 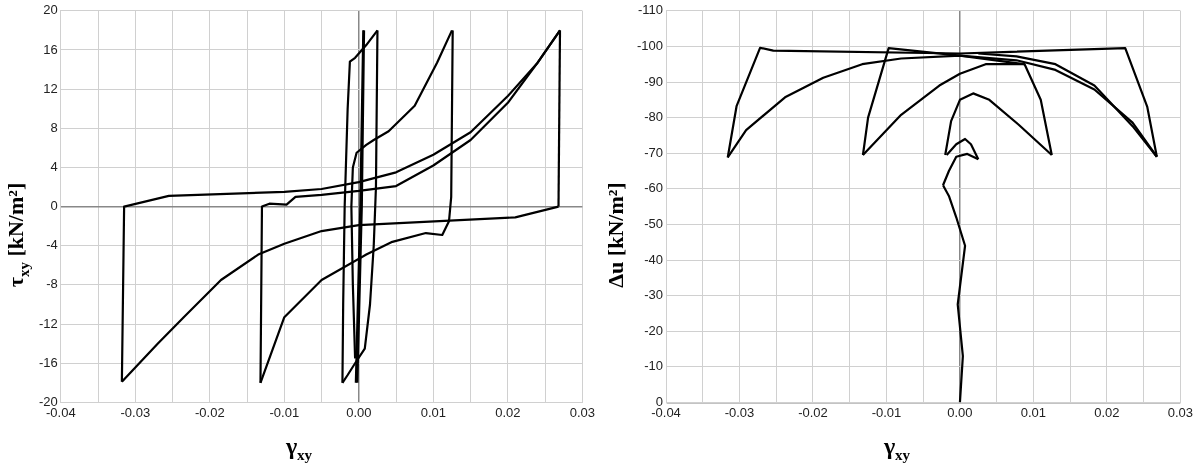 What do you see at coordinates (54, 167) in the screenshot?
I see `y-tick-label: 4` at bounding box center [54, 167].